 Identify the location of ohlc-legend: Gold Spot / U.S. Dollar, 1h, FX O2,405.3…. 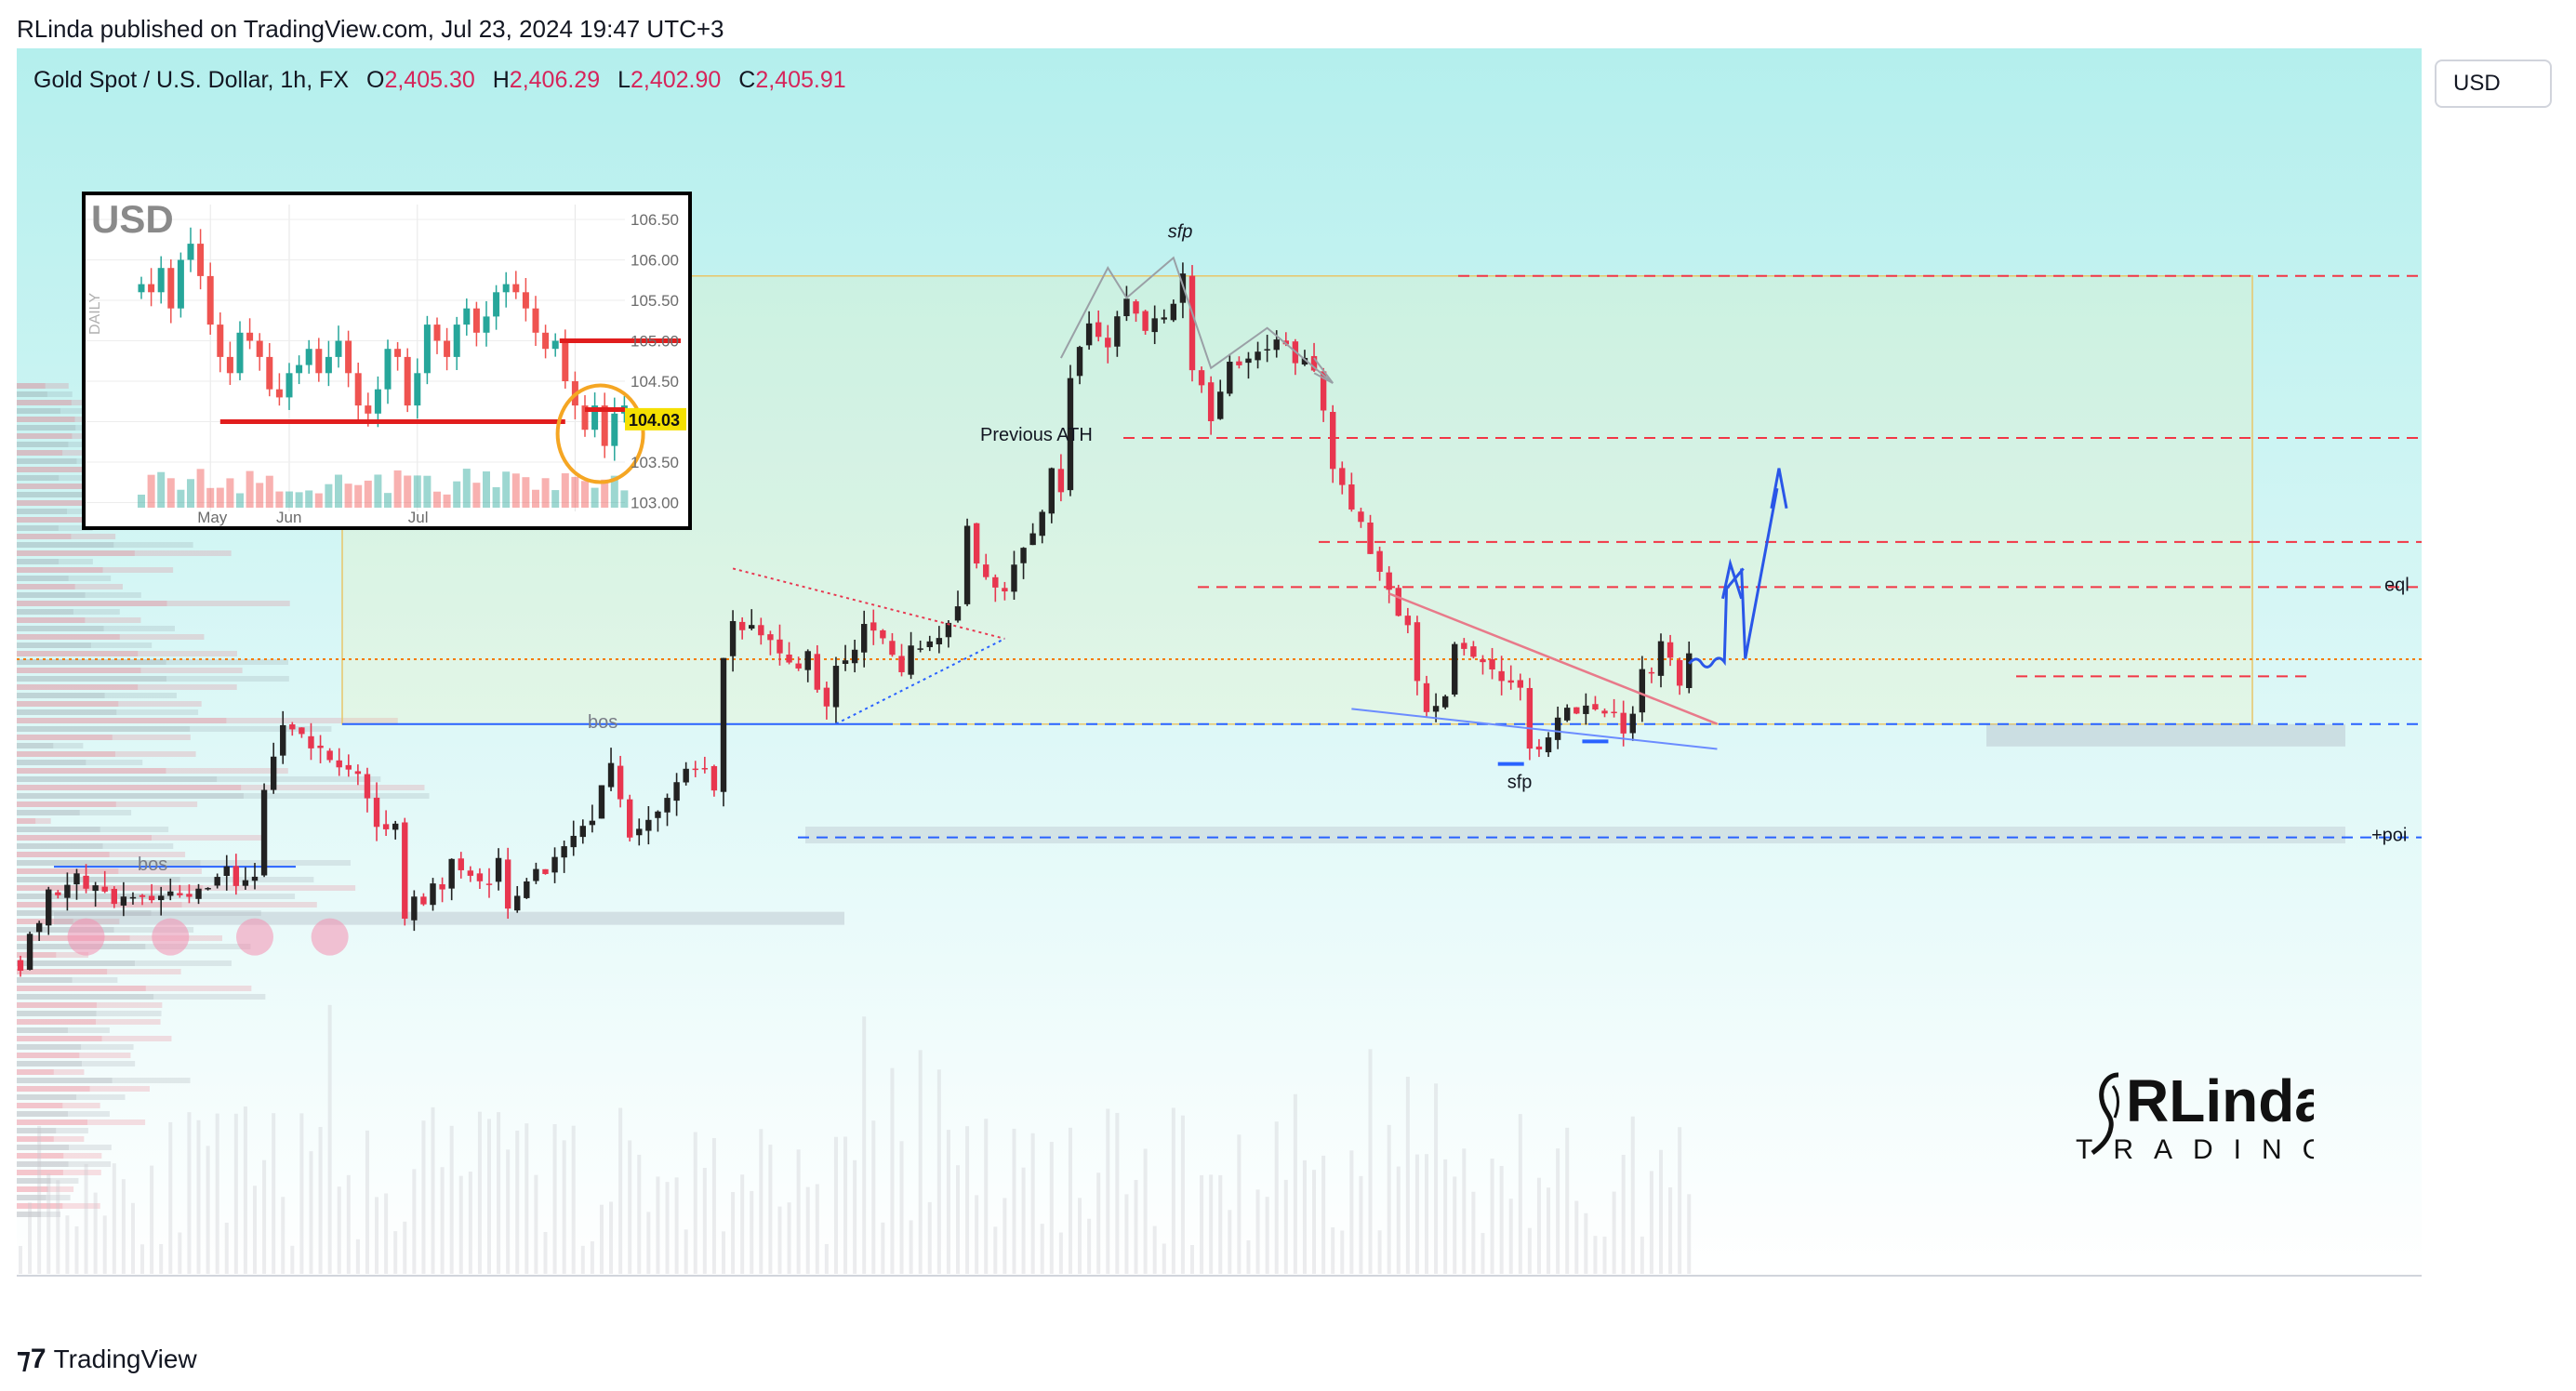
(439, 80).